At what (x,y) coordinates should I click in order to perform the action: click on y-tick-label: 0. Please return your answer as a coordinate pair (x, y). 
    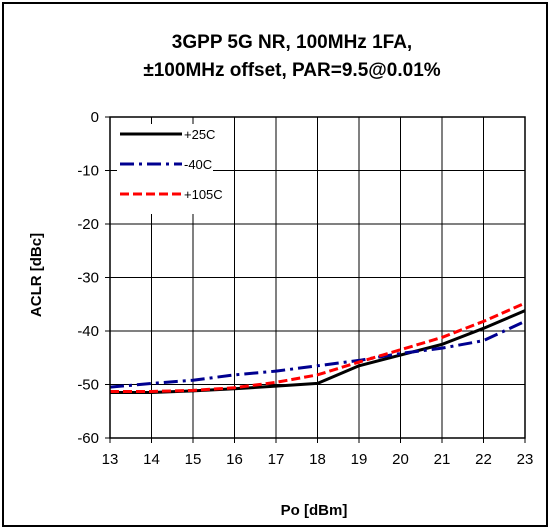
    Looking at the image, I should click on (95, 117).